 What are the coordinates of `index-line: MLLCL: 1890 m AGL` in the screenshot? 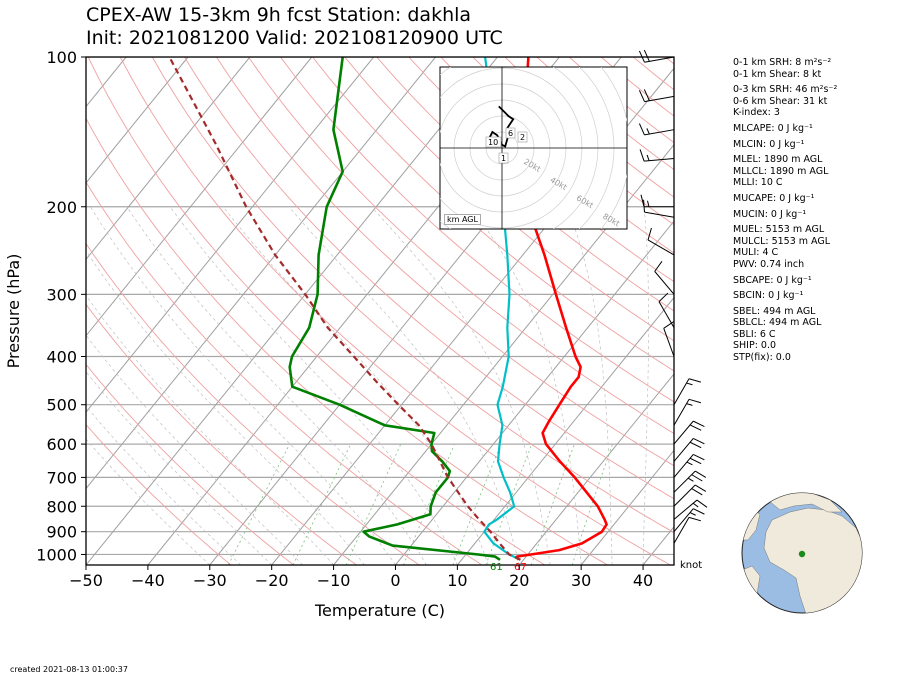 It's located at (781, 171).